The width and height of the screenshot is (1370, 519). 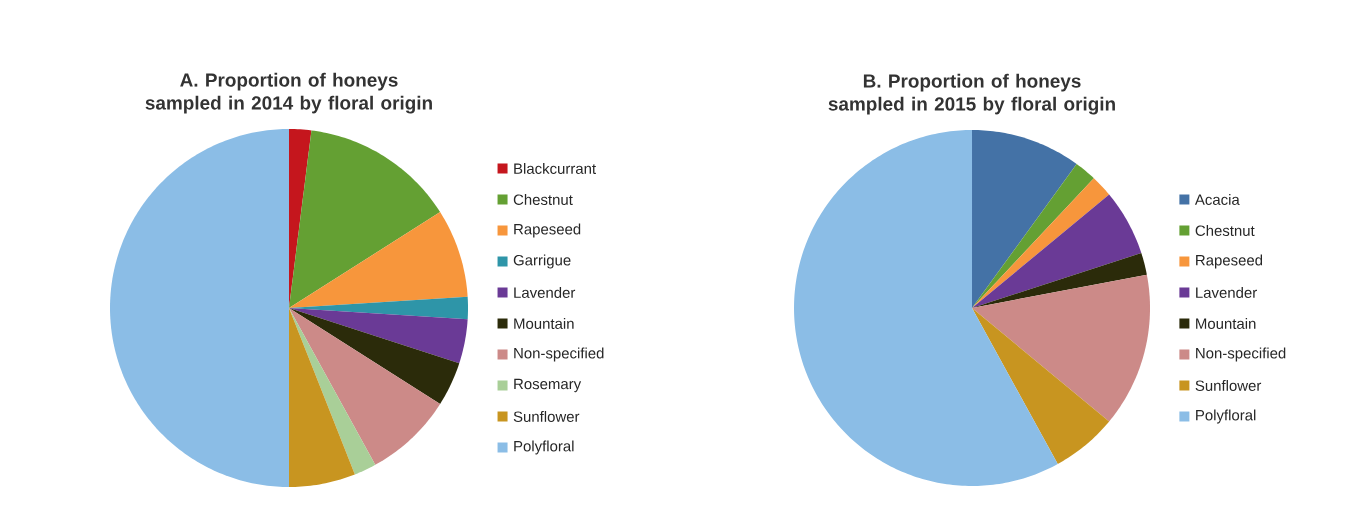 What do you see at coordinates (555, 168) in the screenshot?
I see `legend-label: Blackcurrant` at bounding box center [555, 168].